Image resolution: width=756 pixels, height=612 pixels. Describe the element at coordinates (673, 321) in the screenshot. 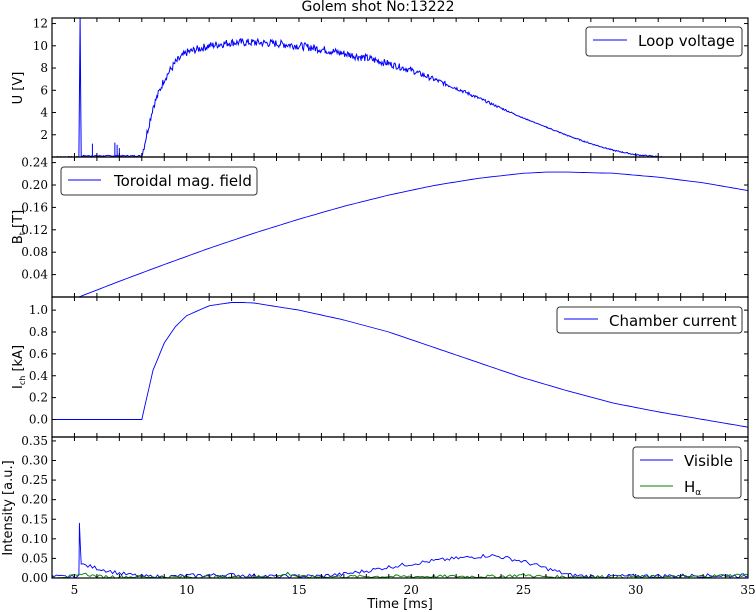

I see `legend-label-chamber-current: Chamber current` at that location.